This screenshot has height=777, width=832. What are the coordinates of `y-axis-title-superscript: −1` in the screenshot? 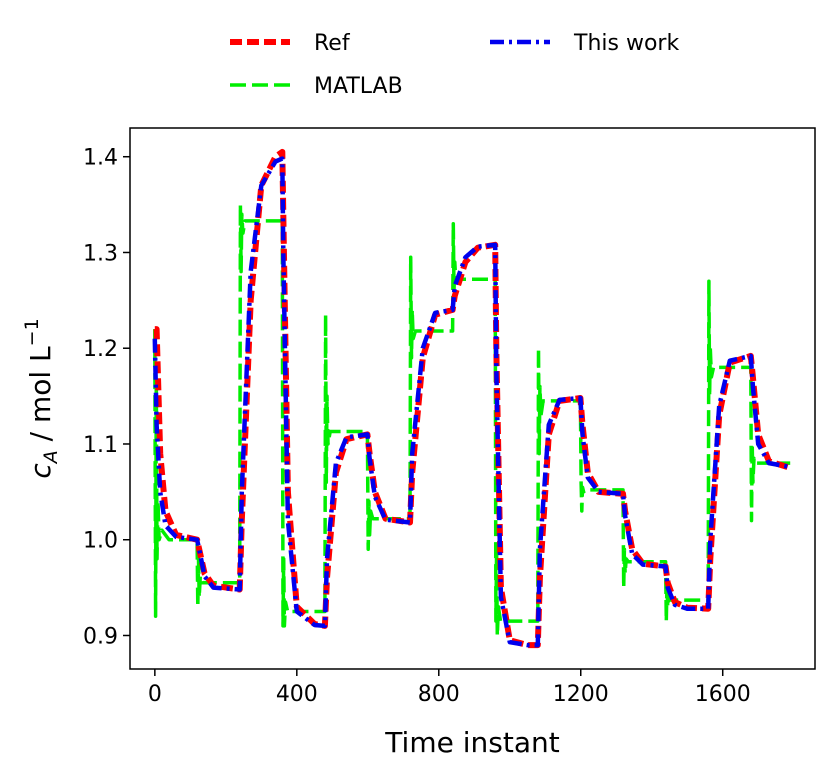 It's located at (32, 332).